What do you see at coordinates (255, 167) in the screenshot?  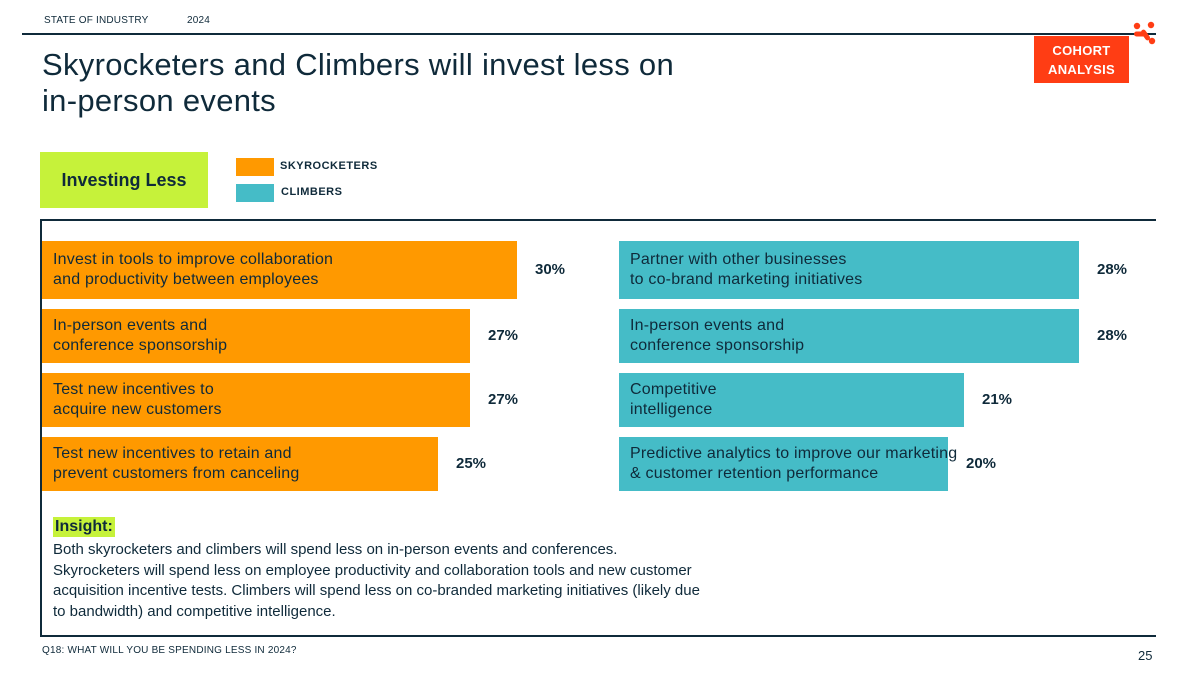 I see `legend-swatch-skyrocketers` at bounding box center [255, 167].